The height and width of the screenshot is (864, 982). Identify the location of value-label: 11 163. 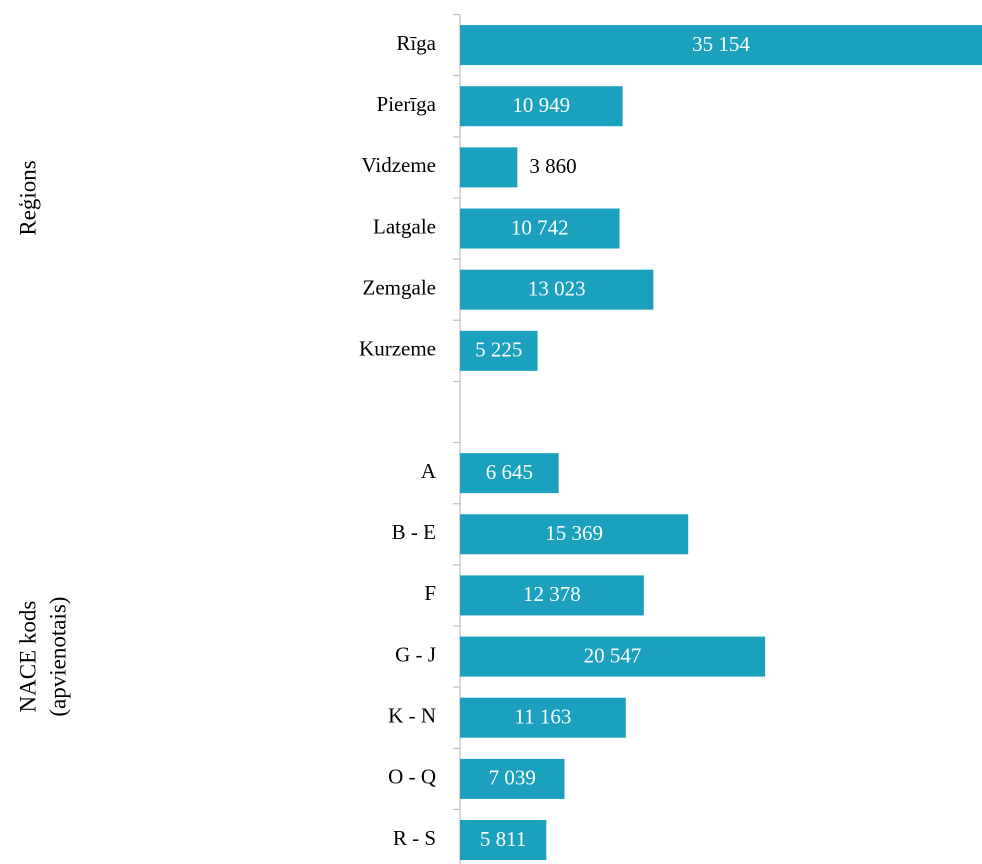
(542, 717).